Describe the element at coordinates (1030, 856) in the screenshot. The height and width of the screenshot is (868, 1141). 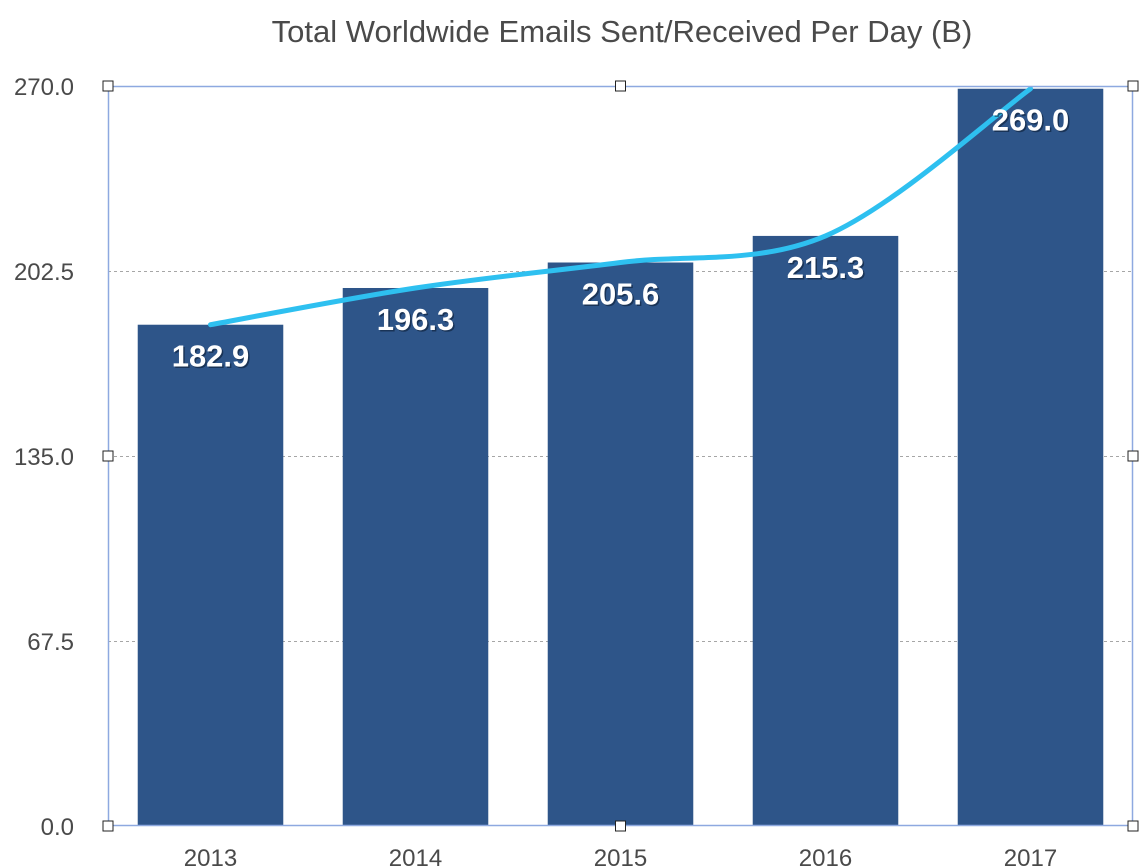
I see `x-tick-label-2017: 2017` at that location.